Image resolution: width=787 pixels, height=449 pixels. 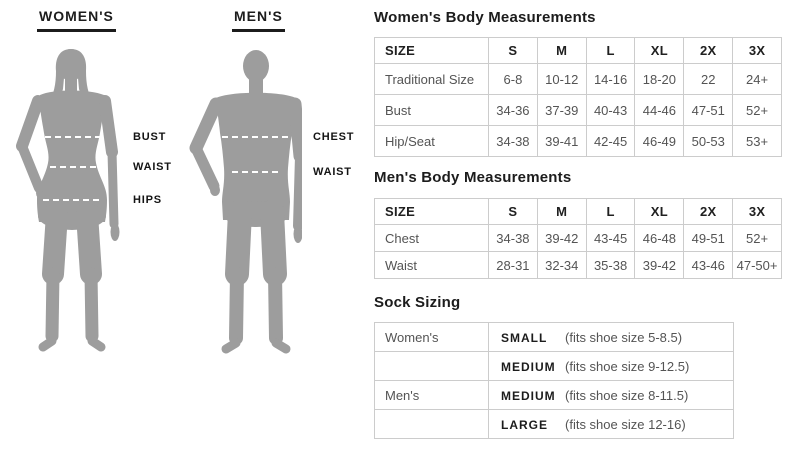 I want to click on measurement-value: 35-38, so click(x=610, y=265).